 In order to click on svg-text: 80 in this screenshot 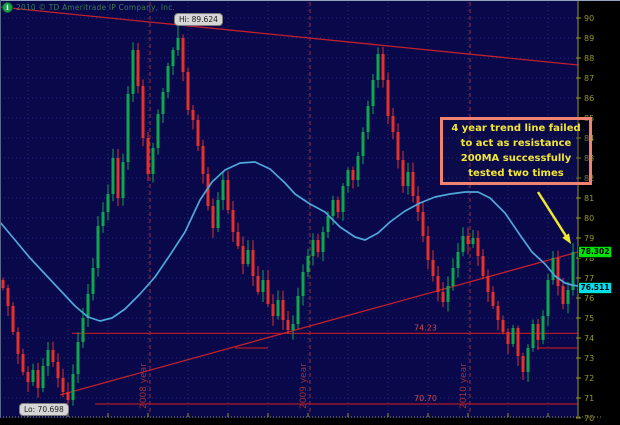, I will do `click(589, 218)`.